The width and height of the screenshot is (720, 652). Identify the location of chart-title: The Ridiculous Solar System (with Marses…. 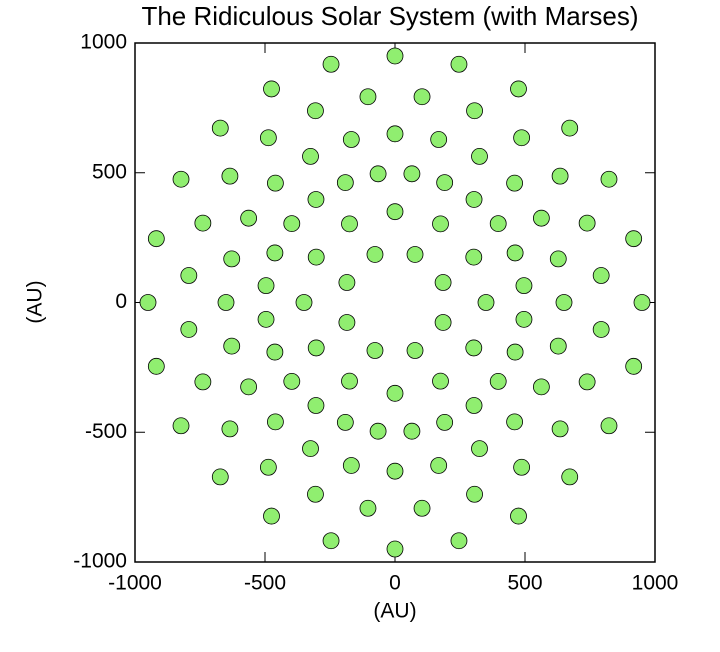
(389, 16).